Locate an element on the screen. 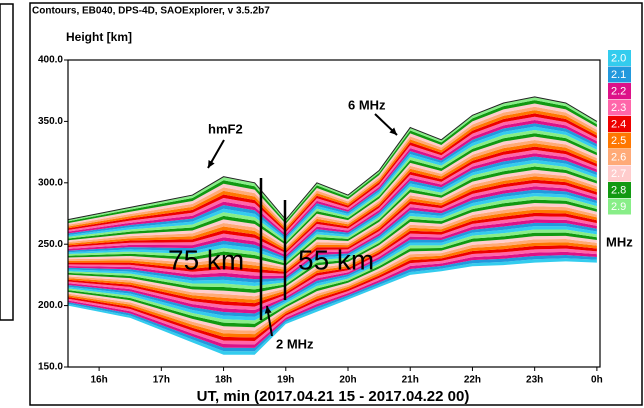 The width and height of the screenshot is (644, 408). color-label: 2.6 is located at coordinates (618, 157).